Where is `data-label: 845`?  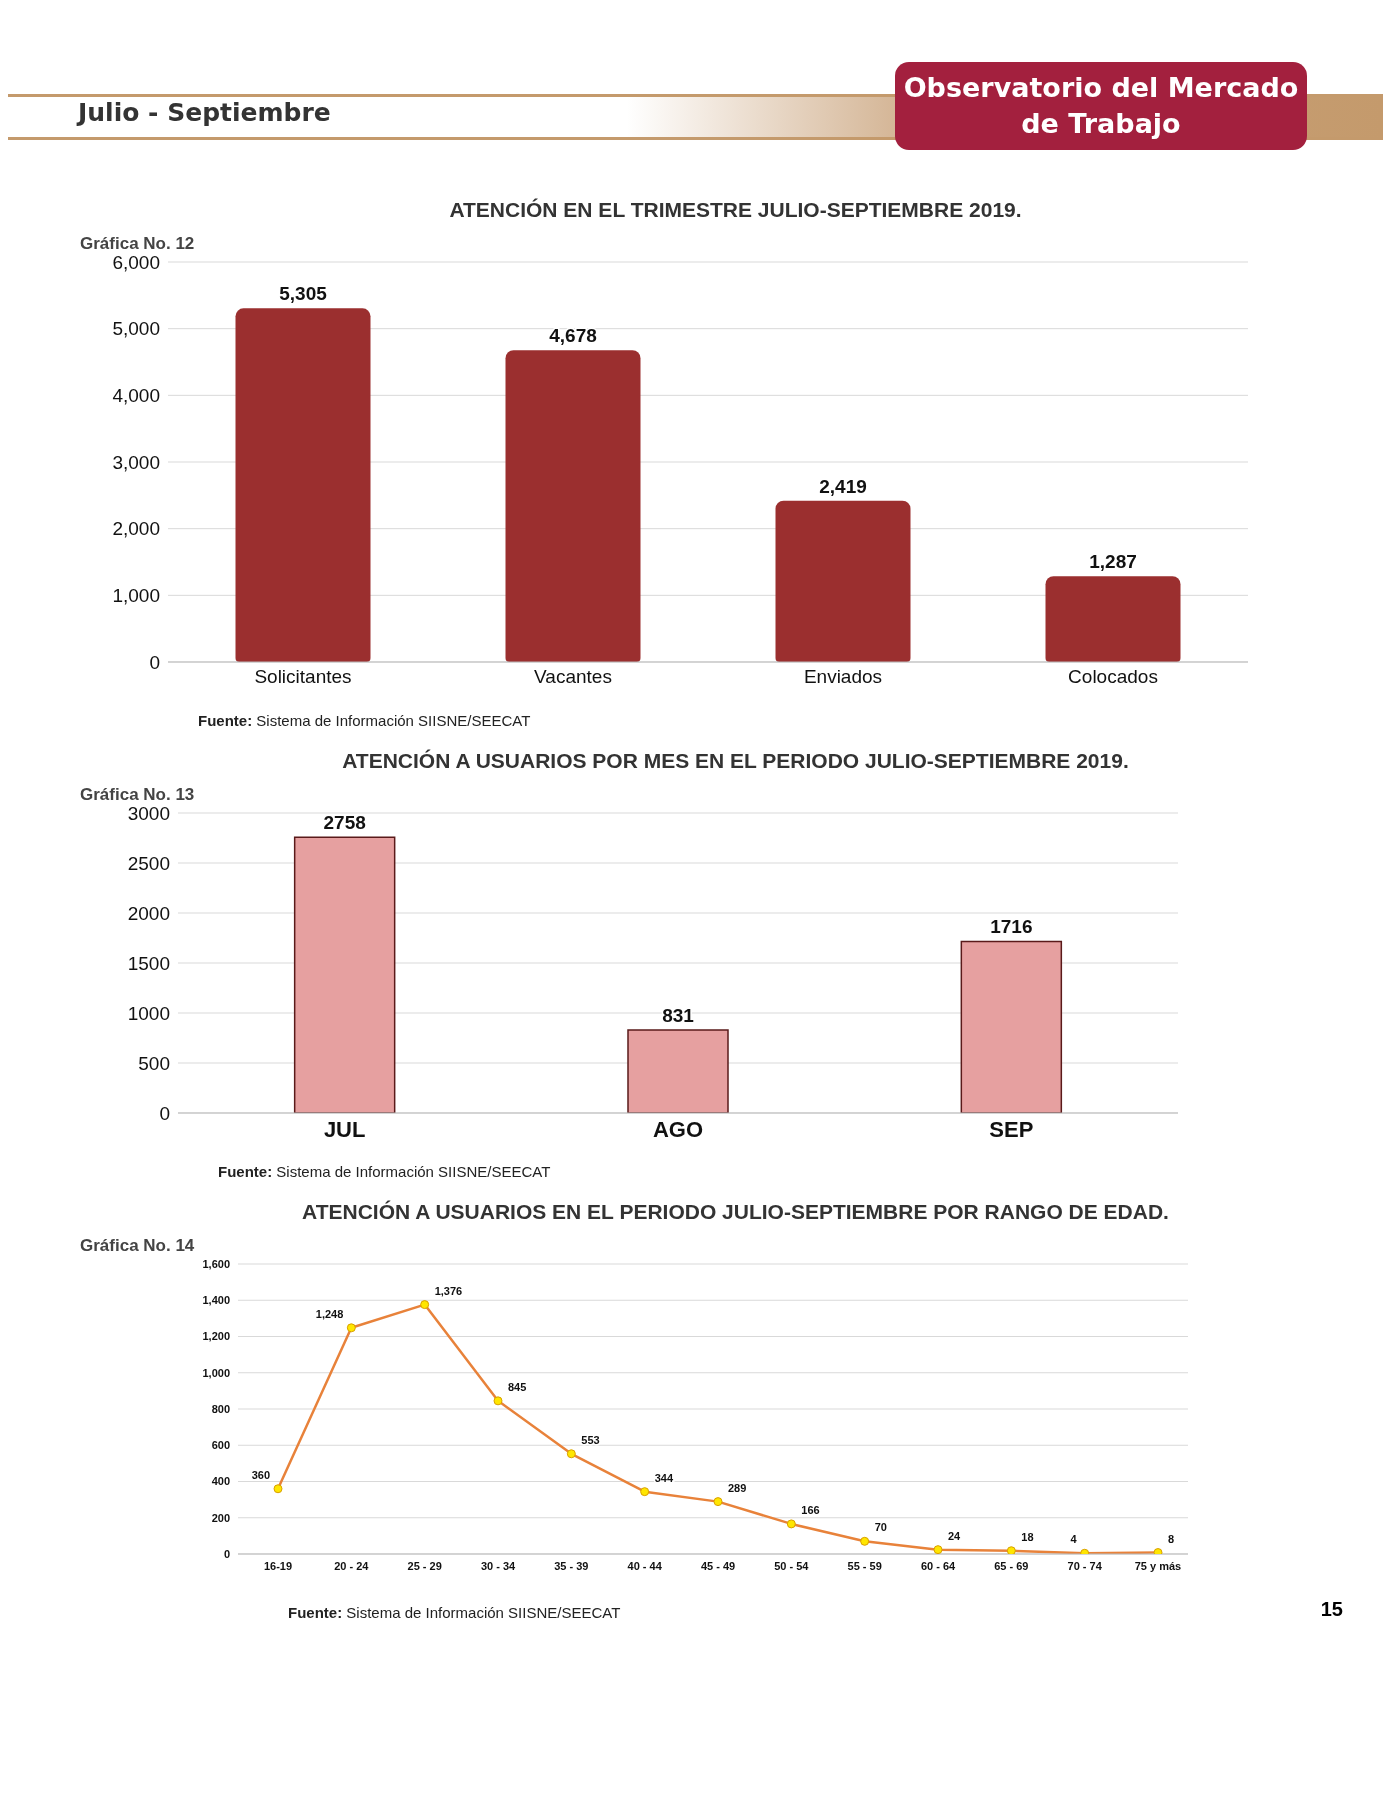 data-label: 845 is located at coordinates (517, 1386).